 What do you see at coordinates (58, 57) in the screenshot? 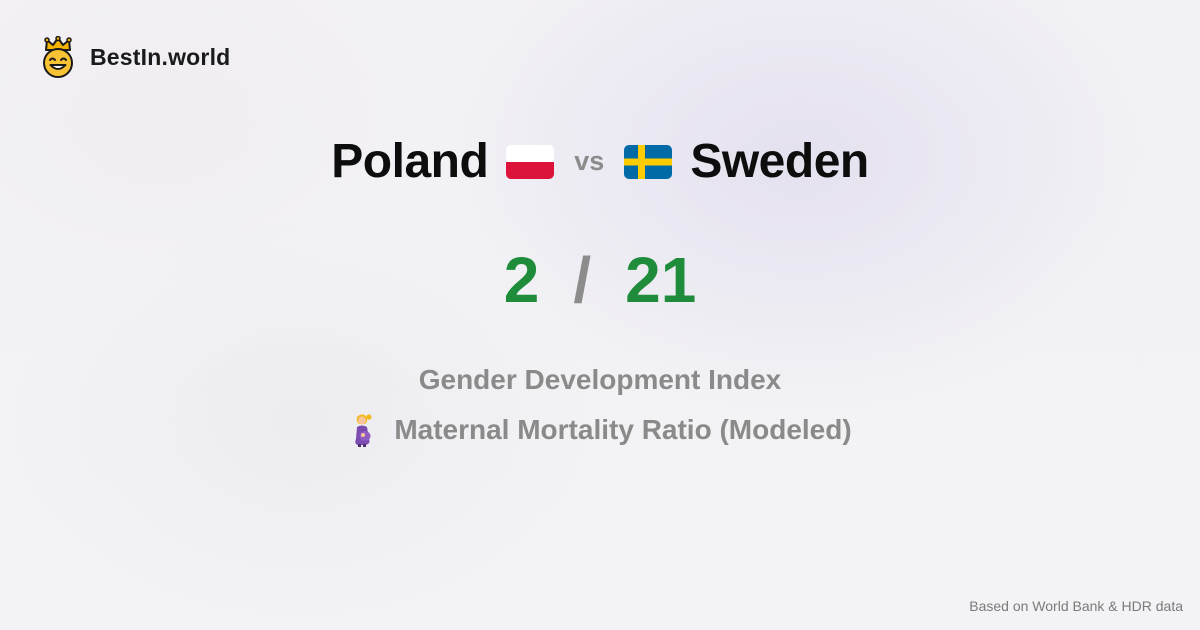
I see `crowned-smiley-icon` at bounding box center [58, 57].